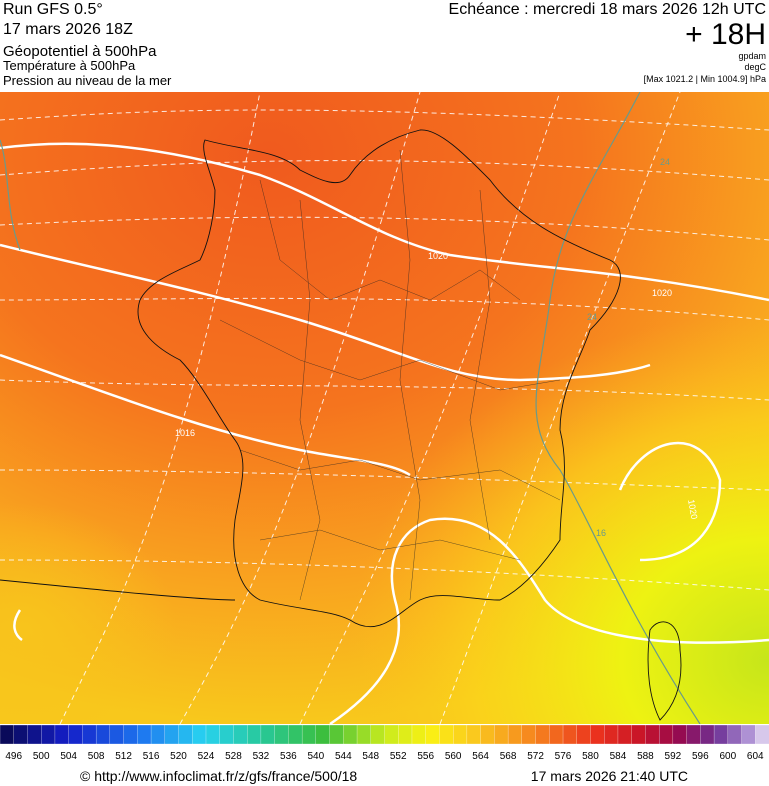 This screenshot has width=769, height=786. Describe the element at coordinates (69, 65) in the screenshot. I see `layer-label: Température à 500hPa` at that location.